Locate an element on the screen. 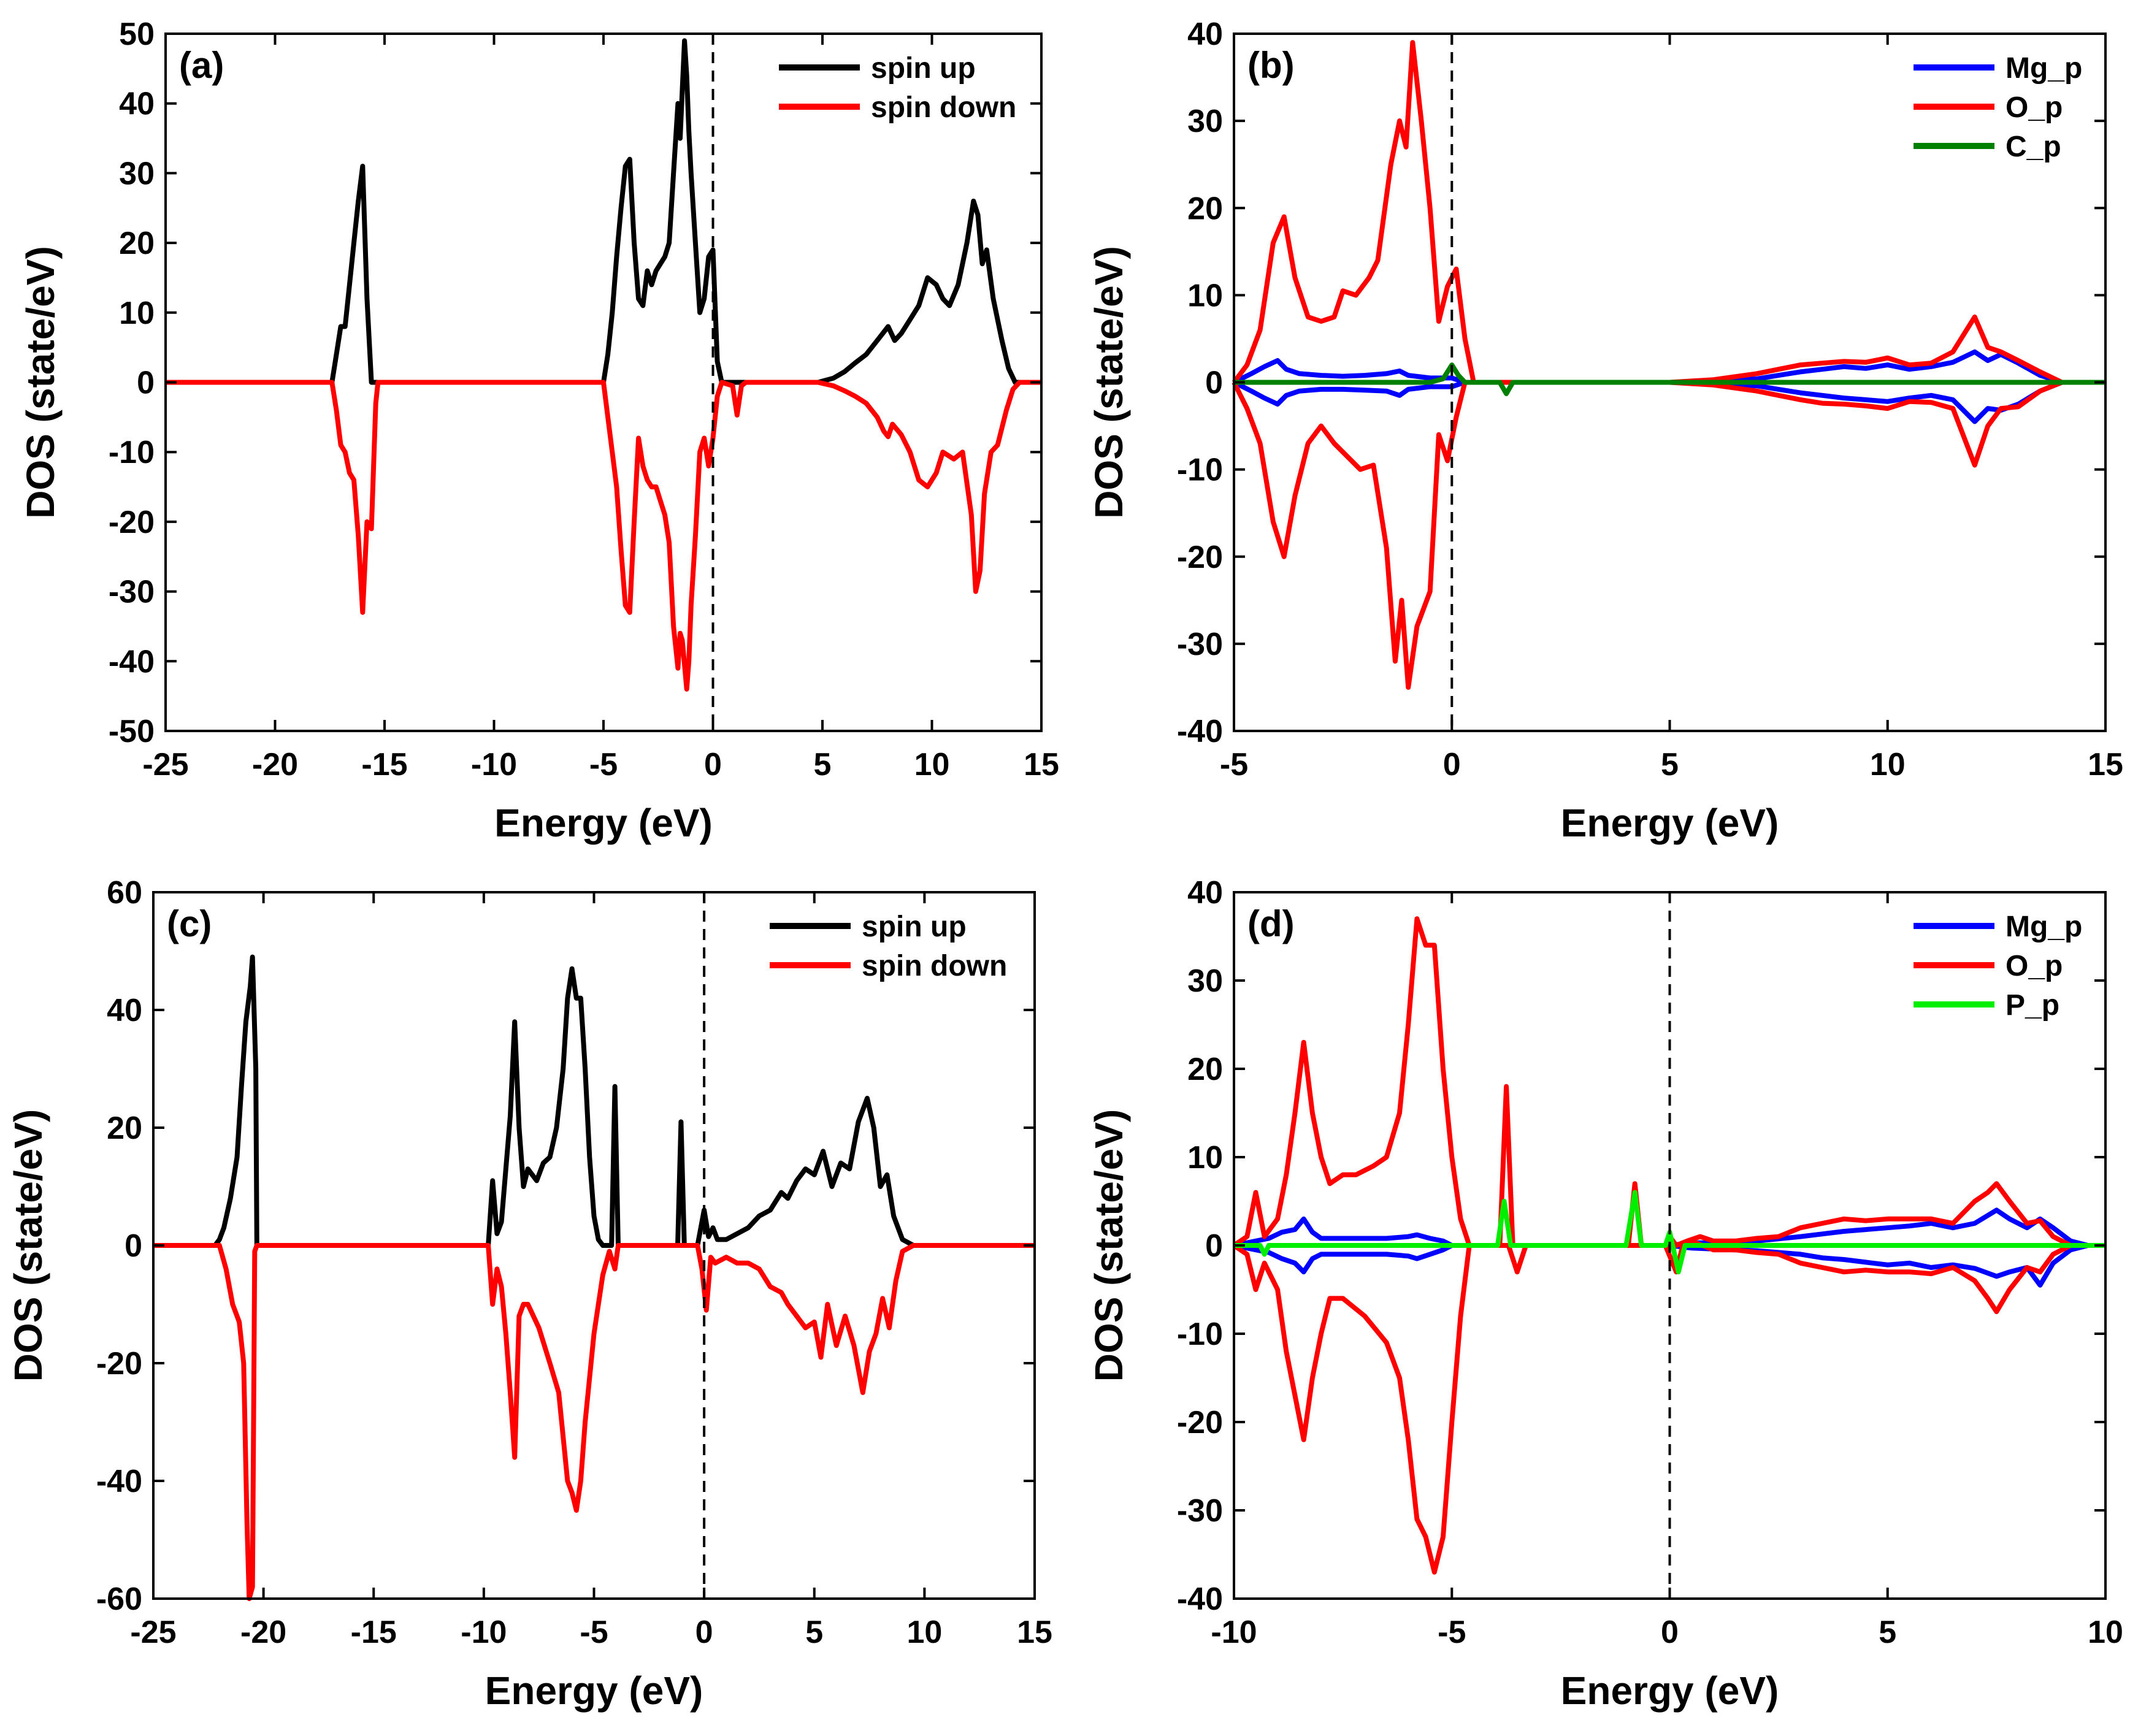  legend-label: C_p is located at coordinates (2033, 147).